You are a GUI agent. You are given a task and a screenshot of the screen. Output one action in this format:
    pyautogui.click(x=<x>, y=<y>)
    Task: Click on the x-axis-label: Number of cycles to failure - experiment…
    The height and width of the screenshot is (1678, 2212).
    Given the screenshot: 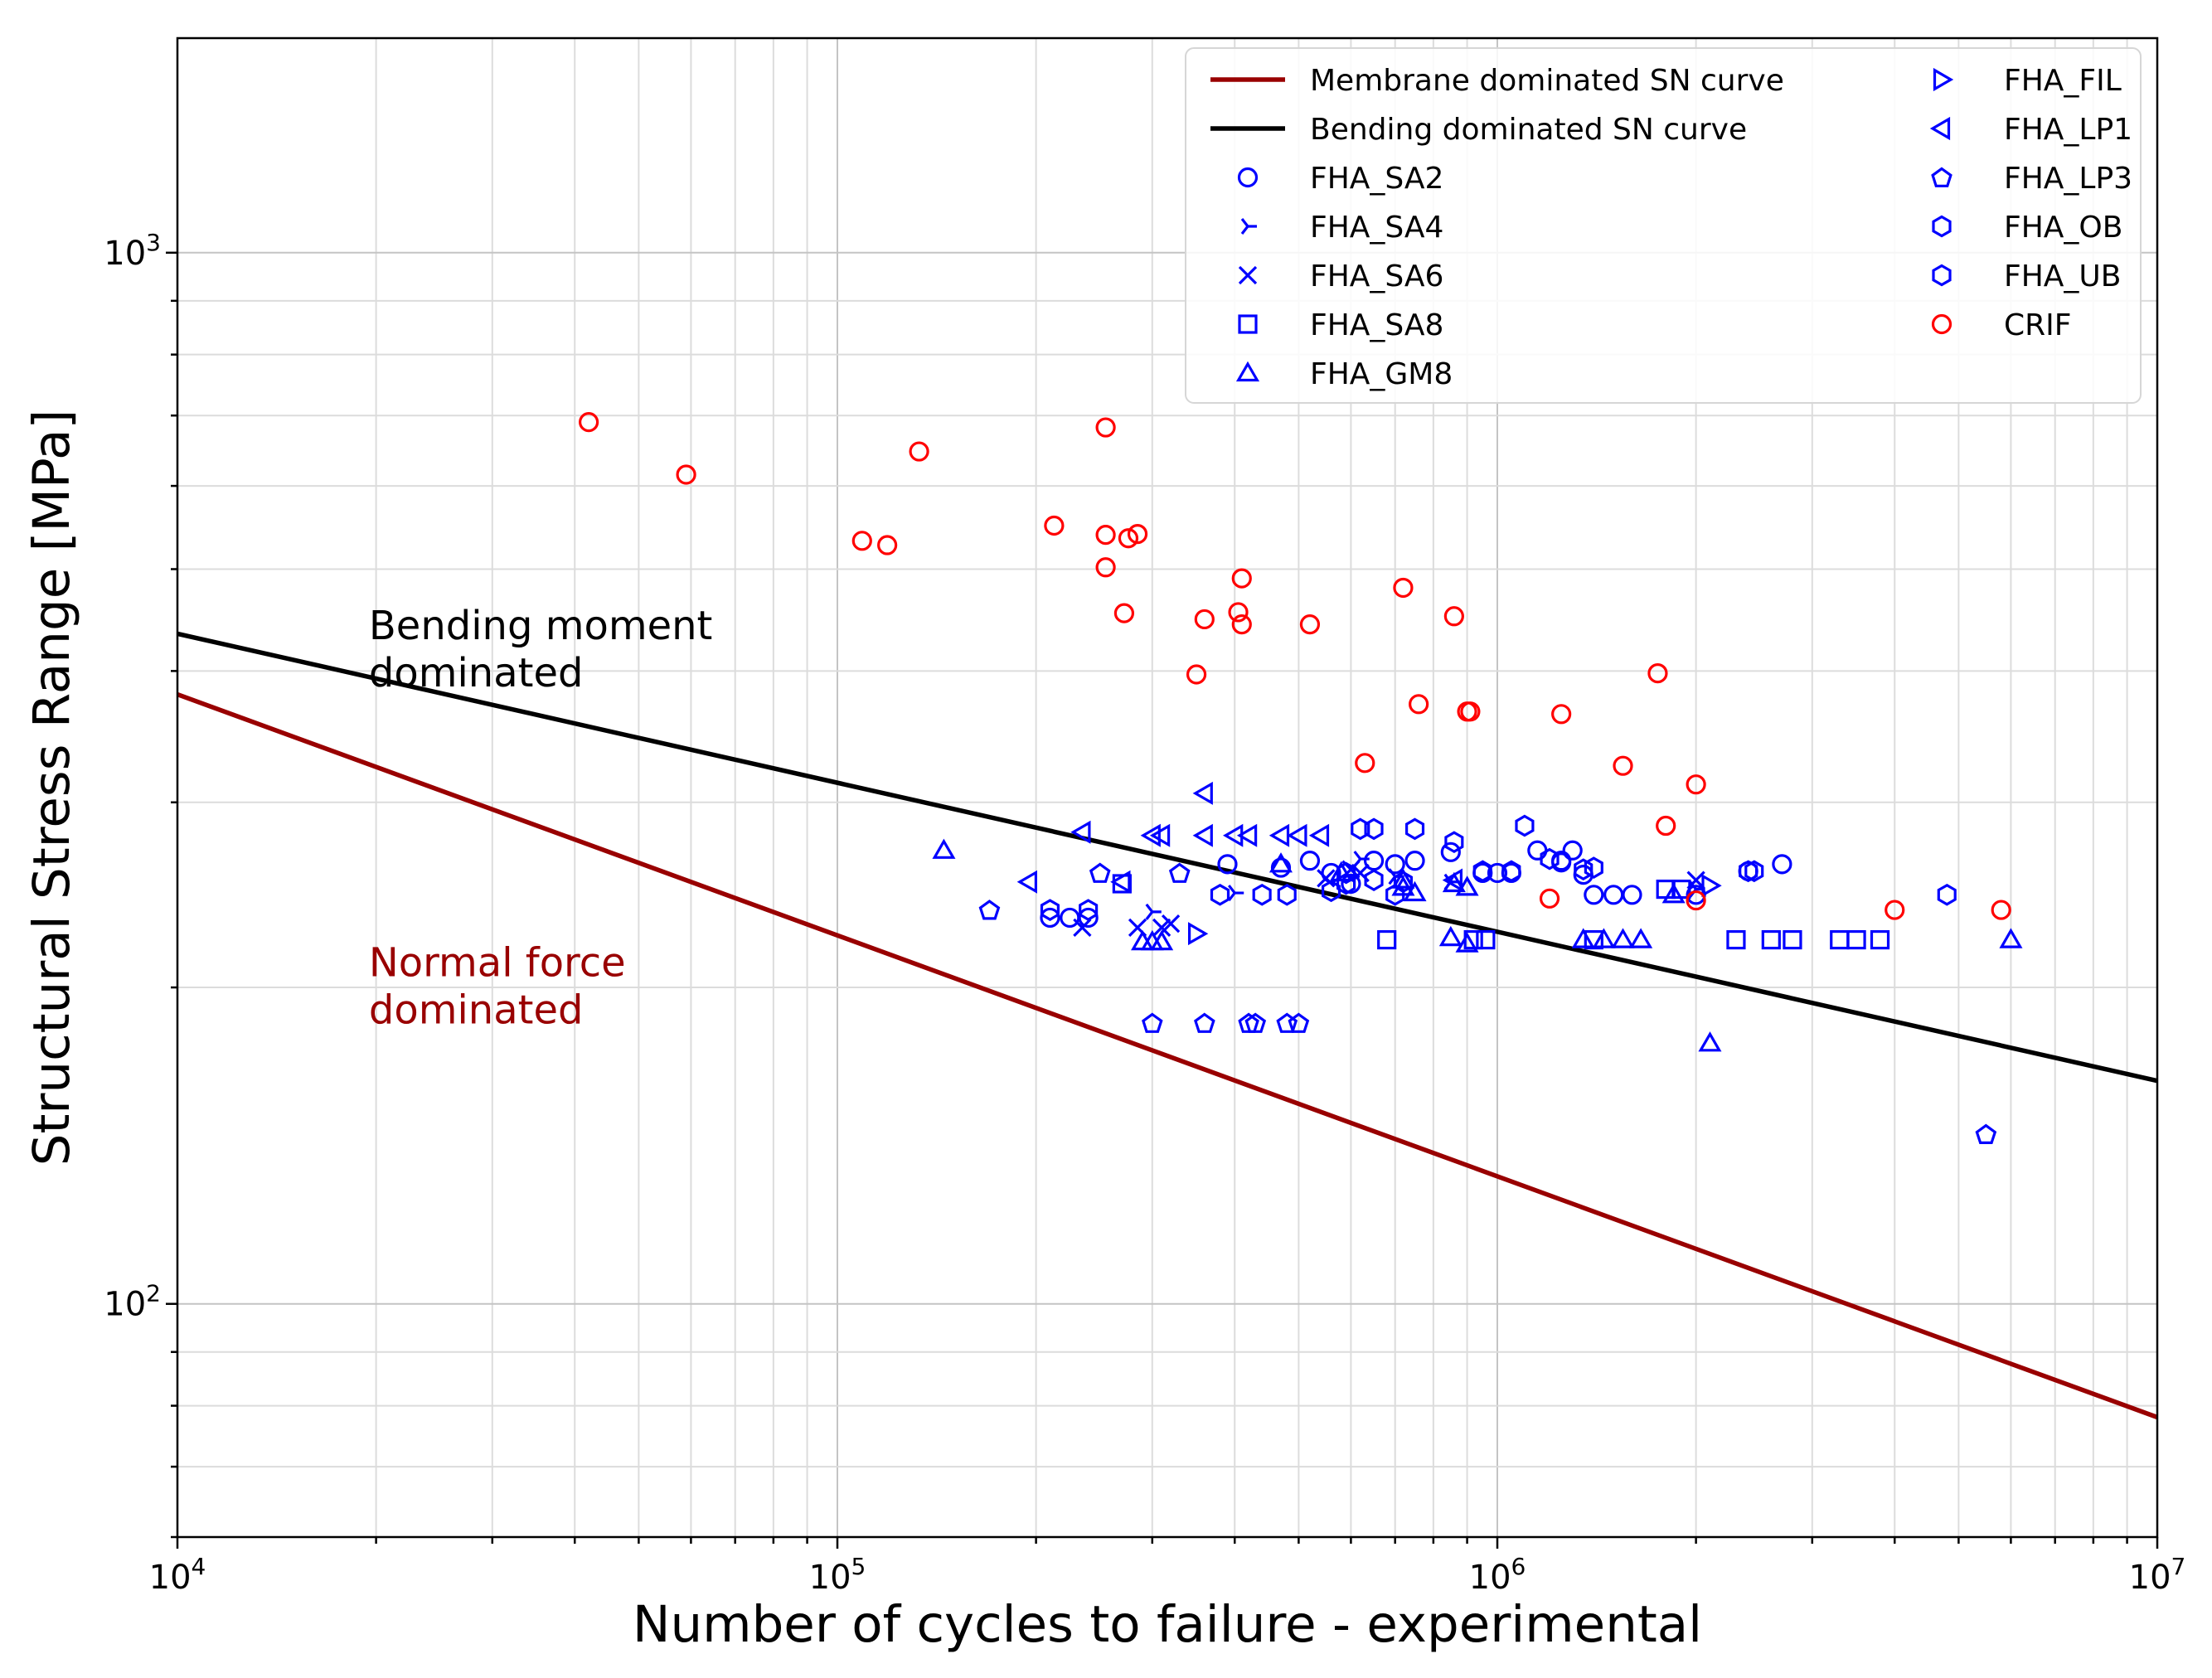 What is the action you would take?
    pyautogui.click(x=1167, y=1624)
    